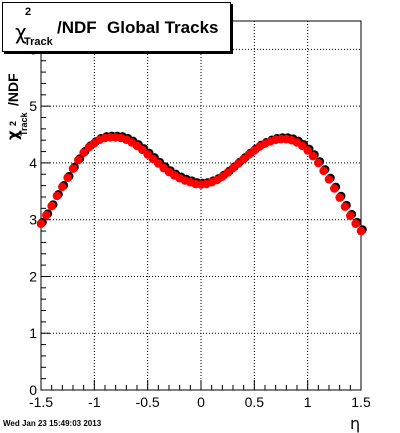 The height and width of the screenshot is (433, 400). What do you see at coordinates (13, 123) in the screenshot?
I see `y-axis-label-superscript: 2` at bounding box center [13, 123].